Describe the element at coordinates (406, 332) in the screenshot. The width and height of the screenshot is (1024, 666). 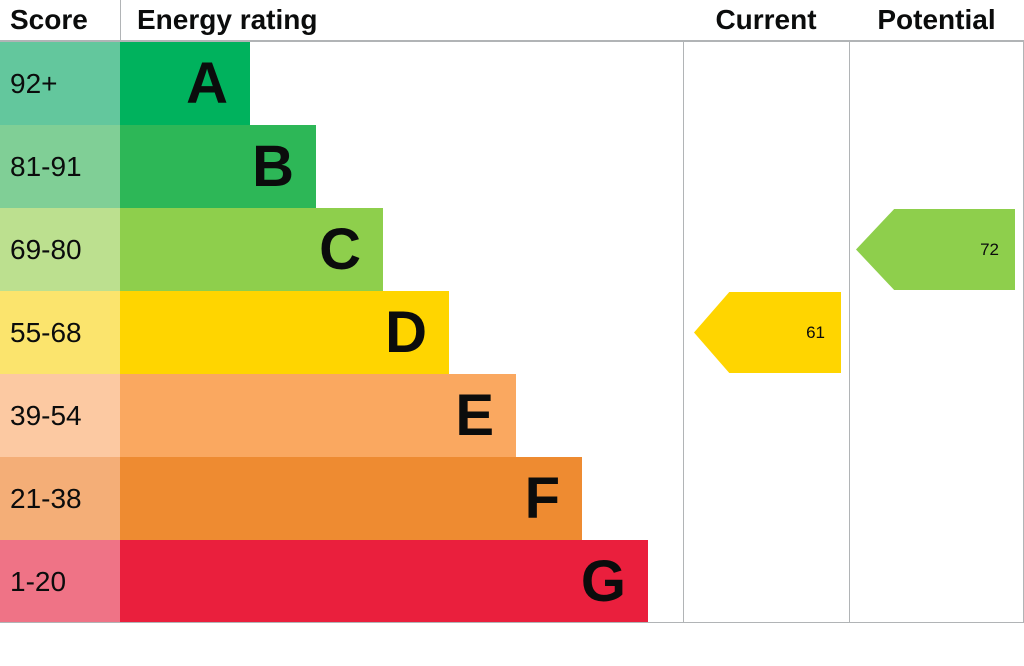
I see `band-letter: D` at that location.